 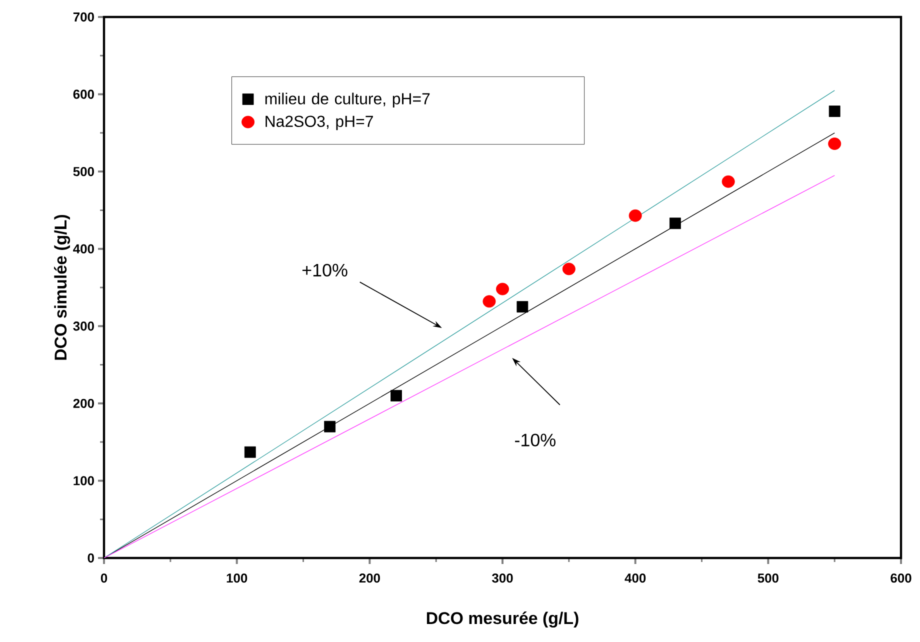 I want to click on x-tick-label: 100, so click(x=237, y=578).